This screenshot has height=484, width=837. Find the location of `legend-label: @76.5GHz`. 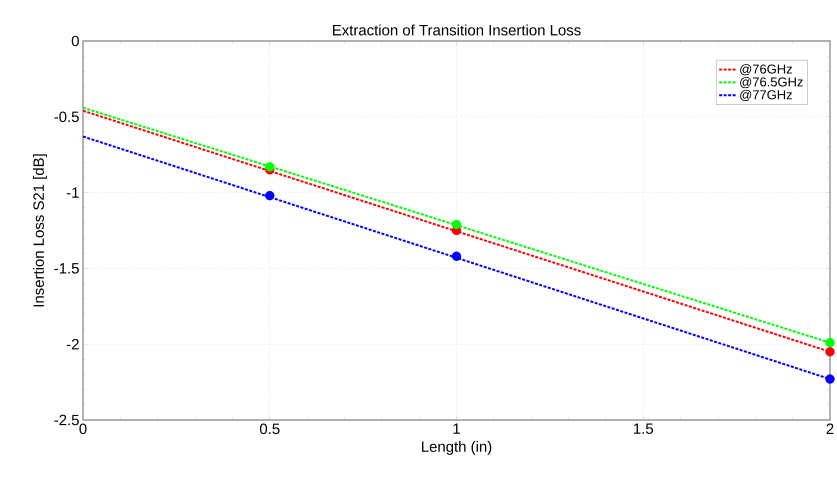

legend-label: @76.5GHz is located at coordinates (771, 82).